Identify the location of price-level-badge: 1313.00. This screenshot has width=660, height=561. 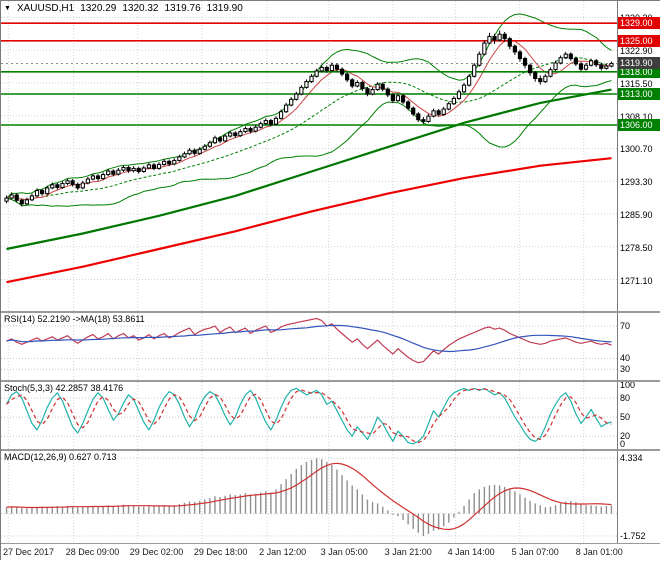
(639, 94).